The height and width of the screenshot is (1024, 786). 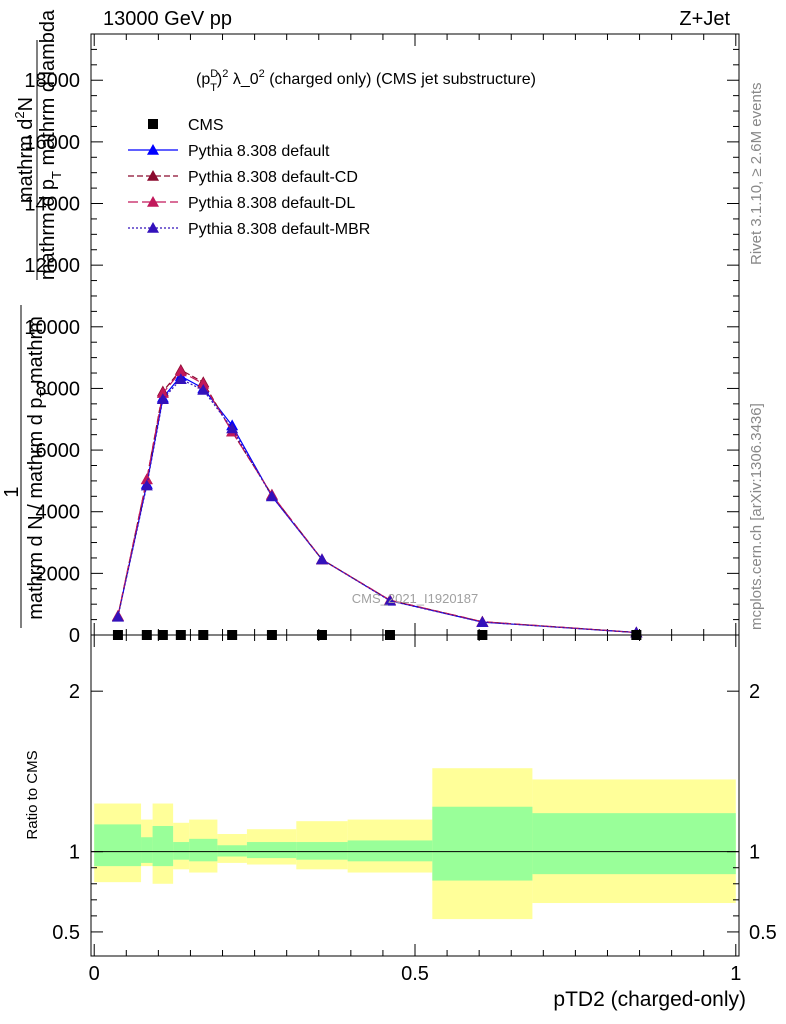 What do you see at coordinates (756, 516) in the screenshot?
I see `source-label: mcplots.cern.ch [arXiv:1306.3436]` at bounding box center [756, 516].